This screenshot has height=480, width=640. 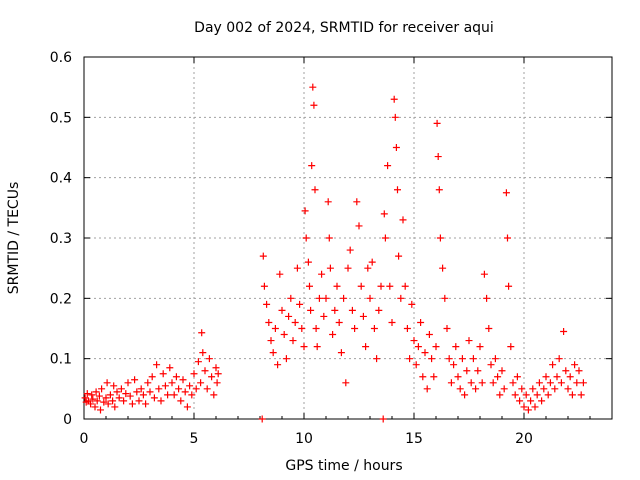 I want to click on y-tick-label: 0, so click(x=67, y=420).